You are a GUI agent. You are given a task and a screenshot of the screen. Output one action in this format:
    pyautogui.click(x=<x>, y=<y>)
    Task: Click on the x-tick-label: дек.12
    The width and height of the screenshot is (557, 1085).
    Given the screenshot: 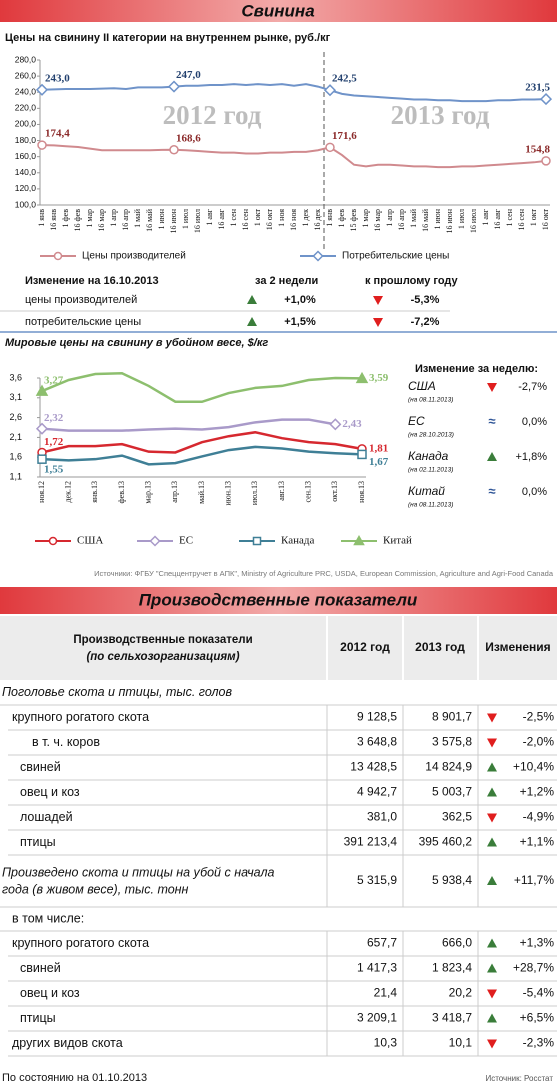 What is the action you would take?
    pyautogui.click(x=67, y=492)
    